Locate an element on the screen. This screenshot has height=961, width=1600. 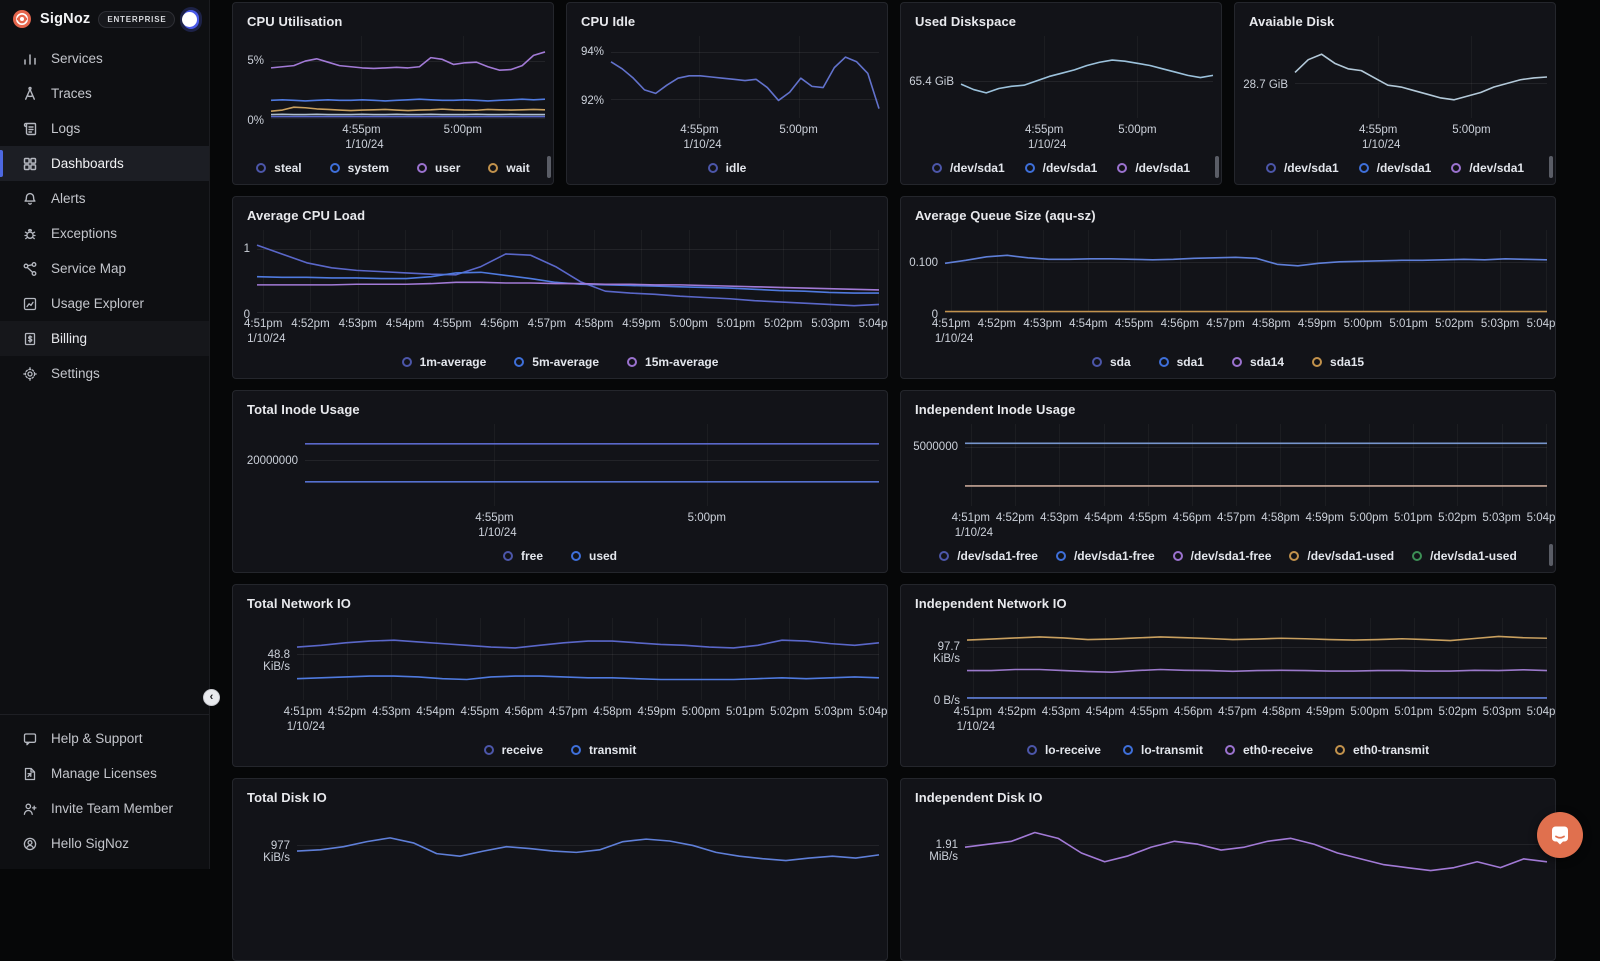
signoz-logo-icon is located at coordinates (22, 19).